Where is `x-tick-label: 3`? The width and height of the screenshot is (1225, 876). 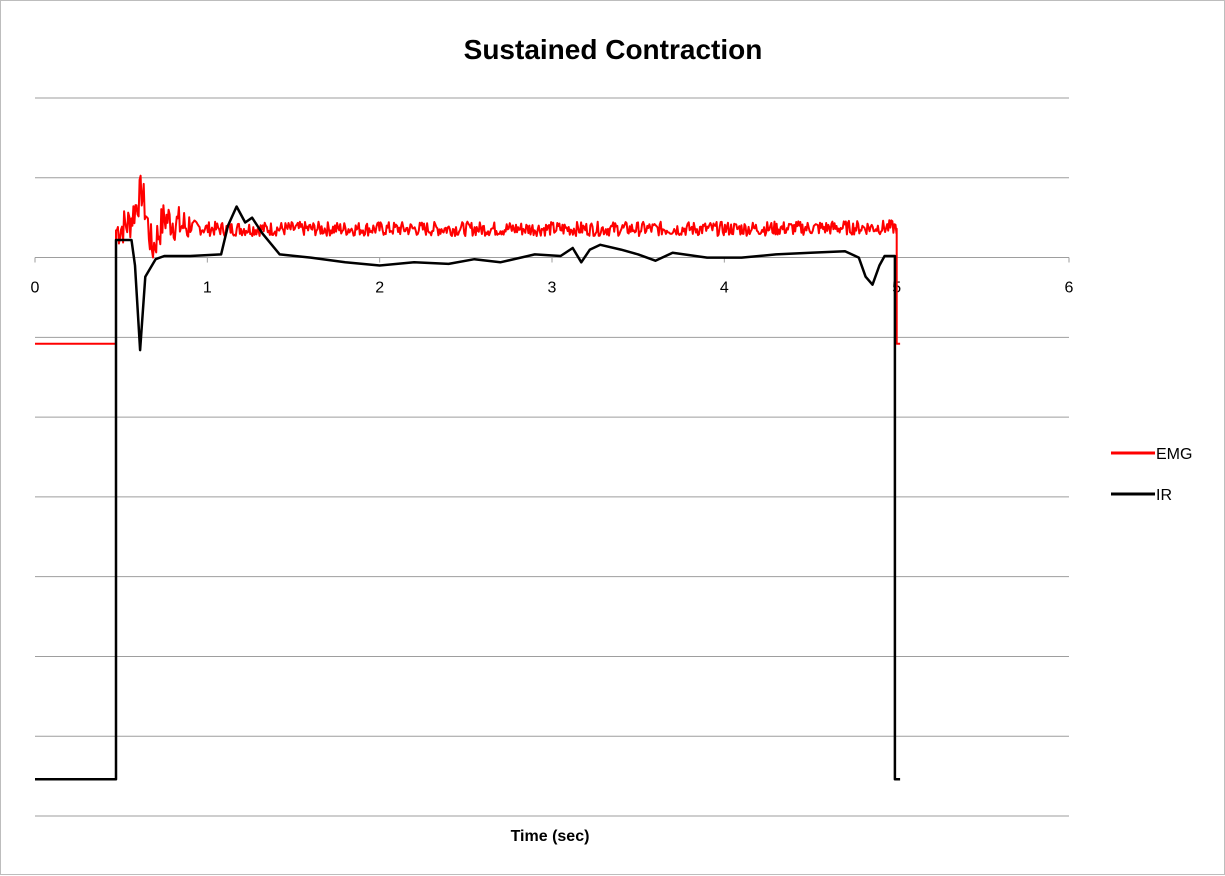
x-tick-label: 3 is located at coordinates (552, 288).